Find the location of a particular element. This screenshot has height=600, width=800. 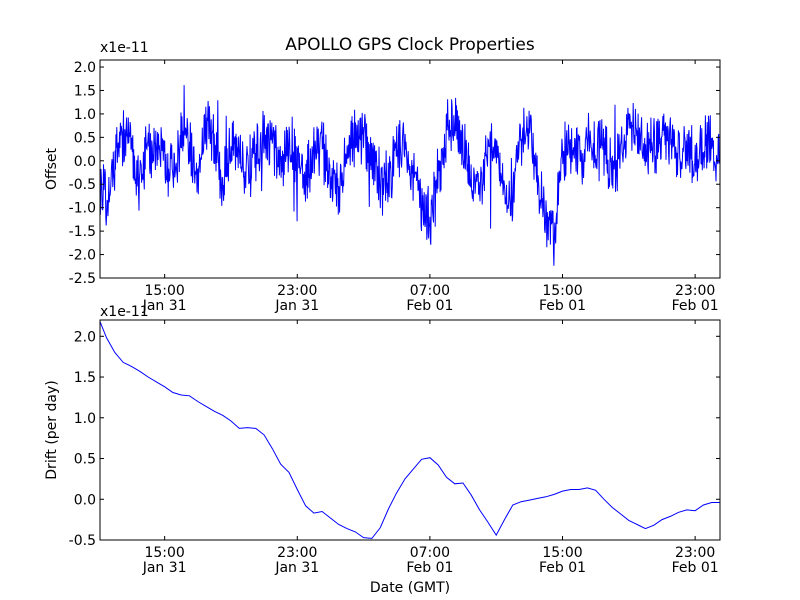

offset-y-axis-label: Offset is located at coordinates (52, 168).